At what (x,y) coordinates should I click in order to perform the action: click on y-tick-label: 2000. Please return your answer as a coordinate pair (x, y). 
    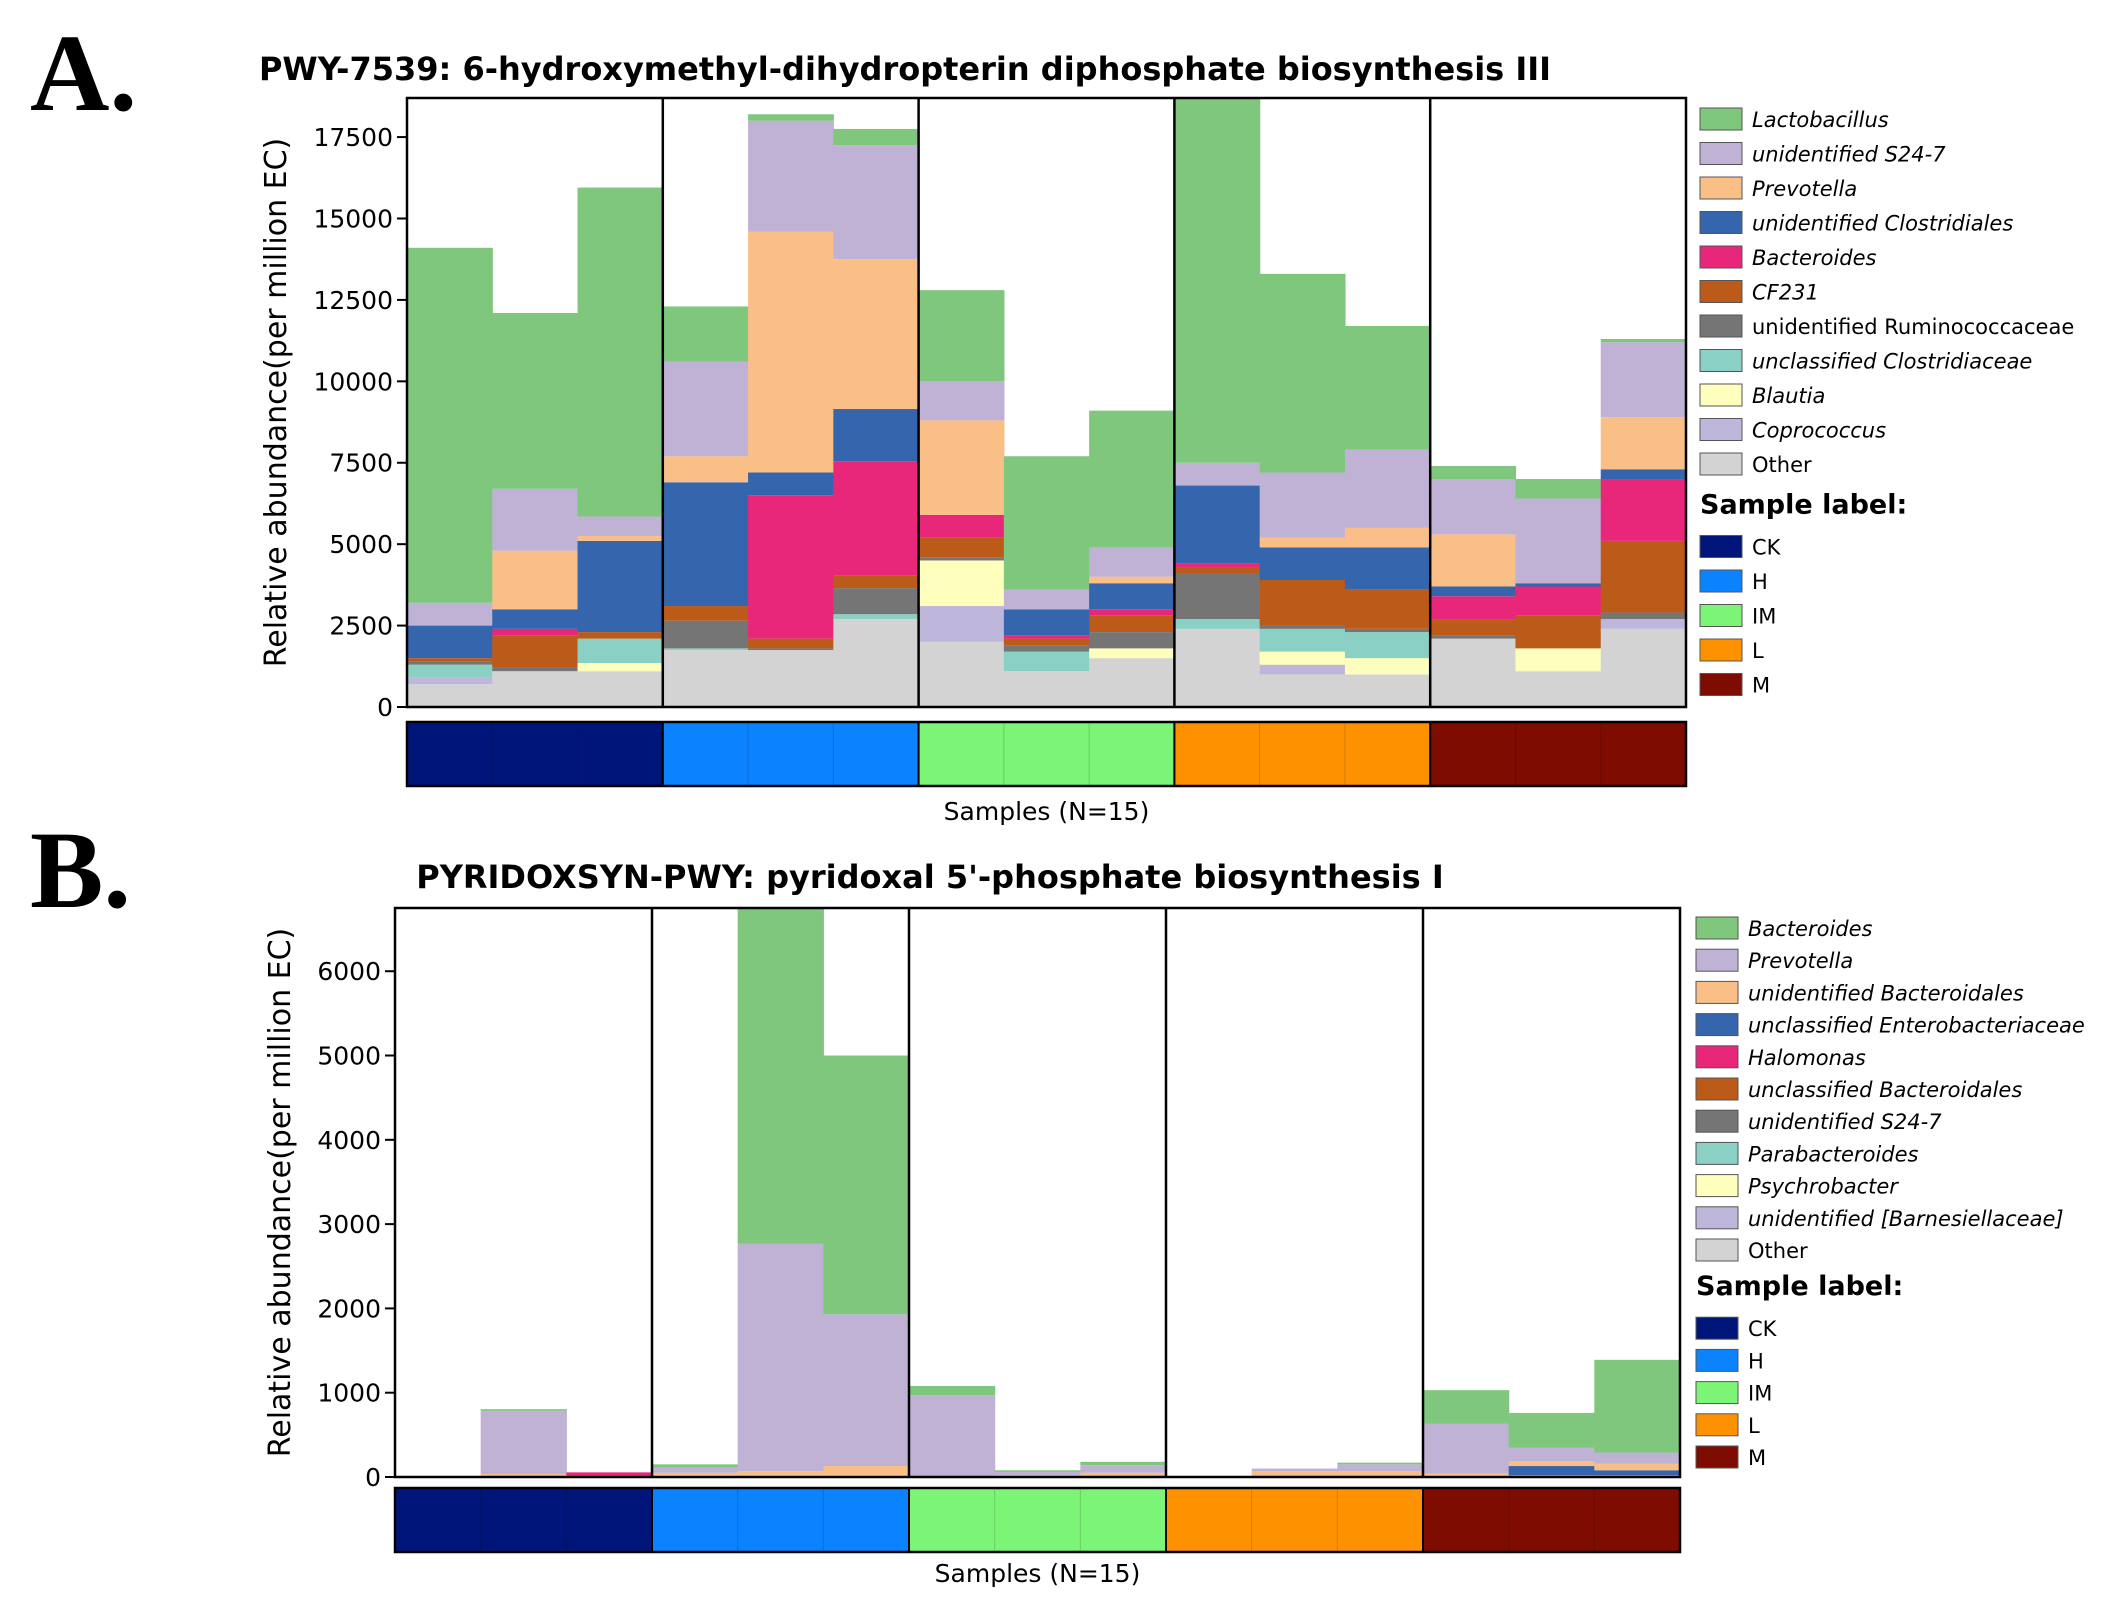
    Looking at the image, I should click on (349, 1308).